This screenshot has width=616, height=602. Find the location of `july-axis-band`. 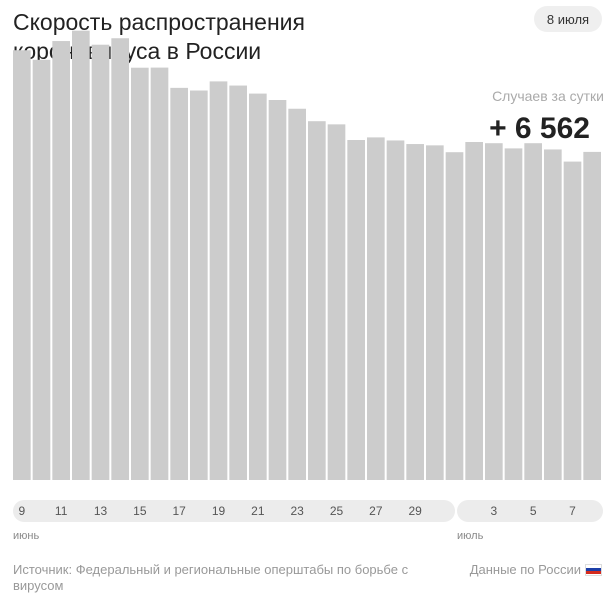

july-axis-band is located at coordinates (530, 511).